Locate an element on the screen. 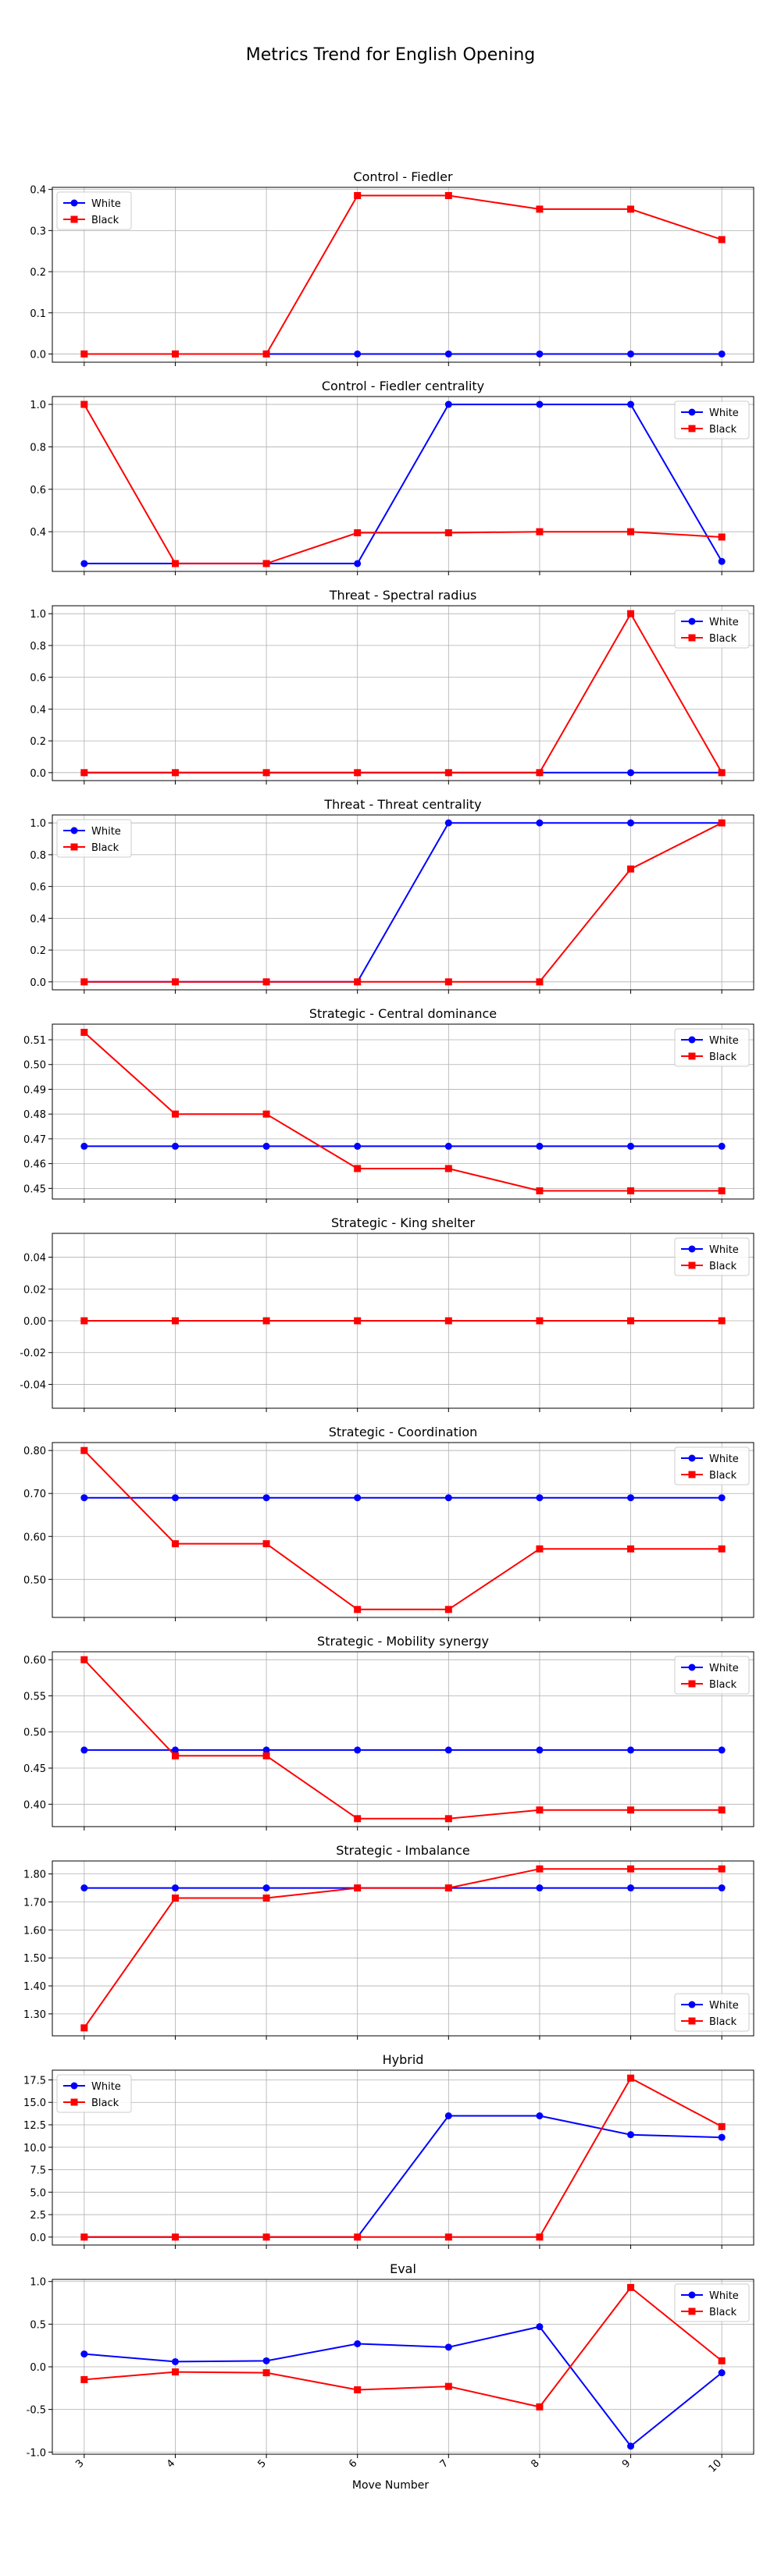 The height and width of the screenshot is (2576, 781). y-tick-label: -0.5 is located at coordinates (36, 2411).